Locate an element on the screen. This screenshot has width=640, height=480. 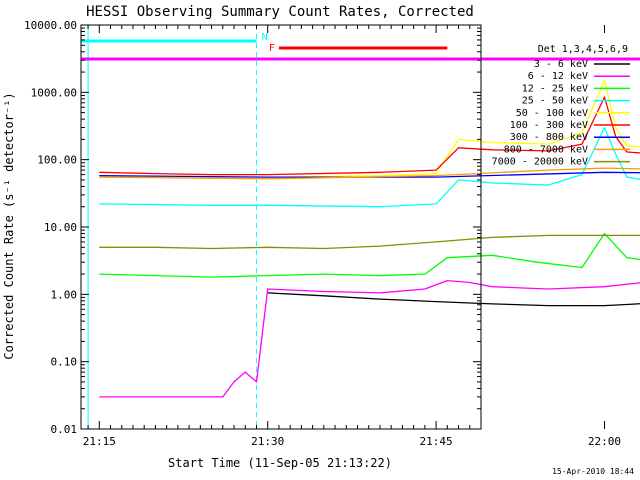
timestamp: 15-Apr-2010 18:44 is located at coordinates (593, 471).